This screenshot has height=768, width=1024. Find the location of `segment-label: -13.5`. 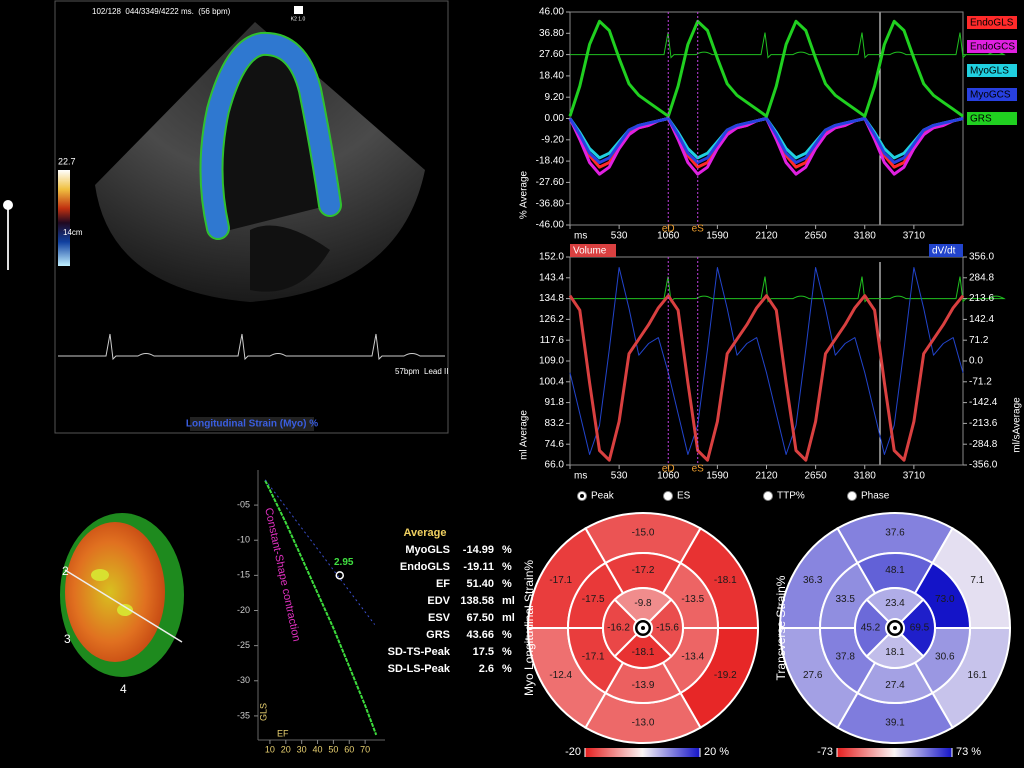

segment-label: -13.5 is located at coordinates (692, 599).